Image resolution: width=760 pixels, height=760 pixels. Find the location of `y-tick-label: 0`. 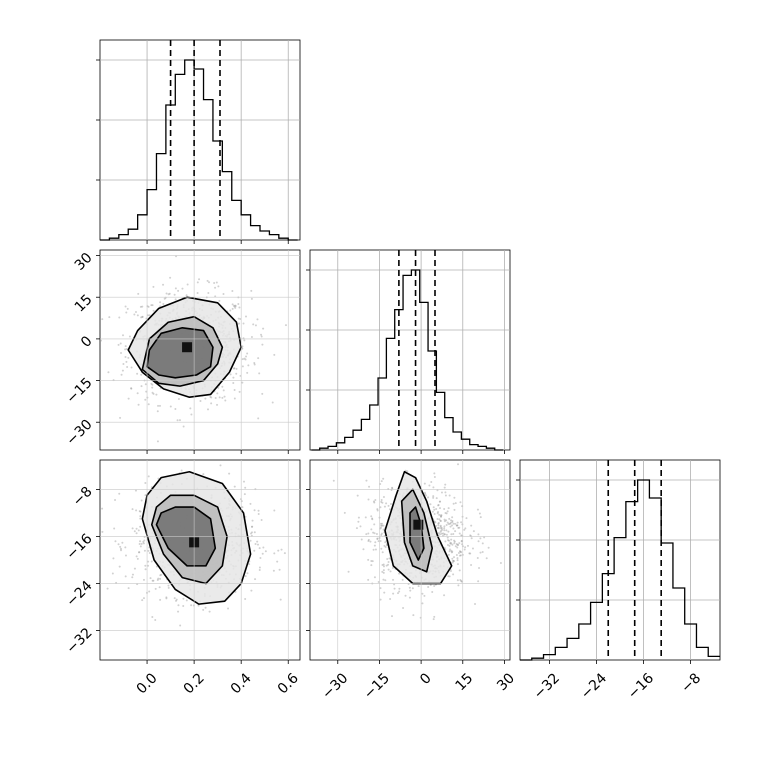

y-tick-label: 0 is located at coordinates (87, 342).